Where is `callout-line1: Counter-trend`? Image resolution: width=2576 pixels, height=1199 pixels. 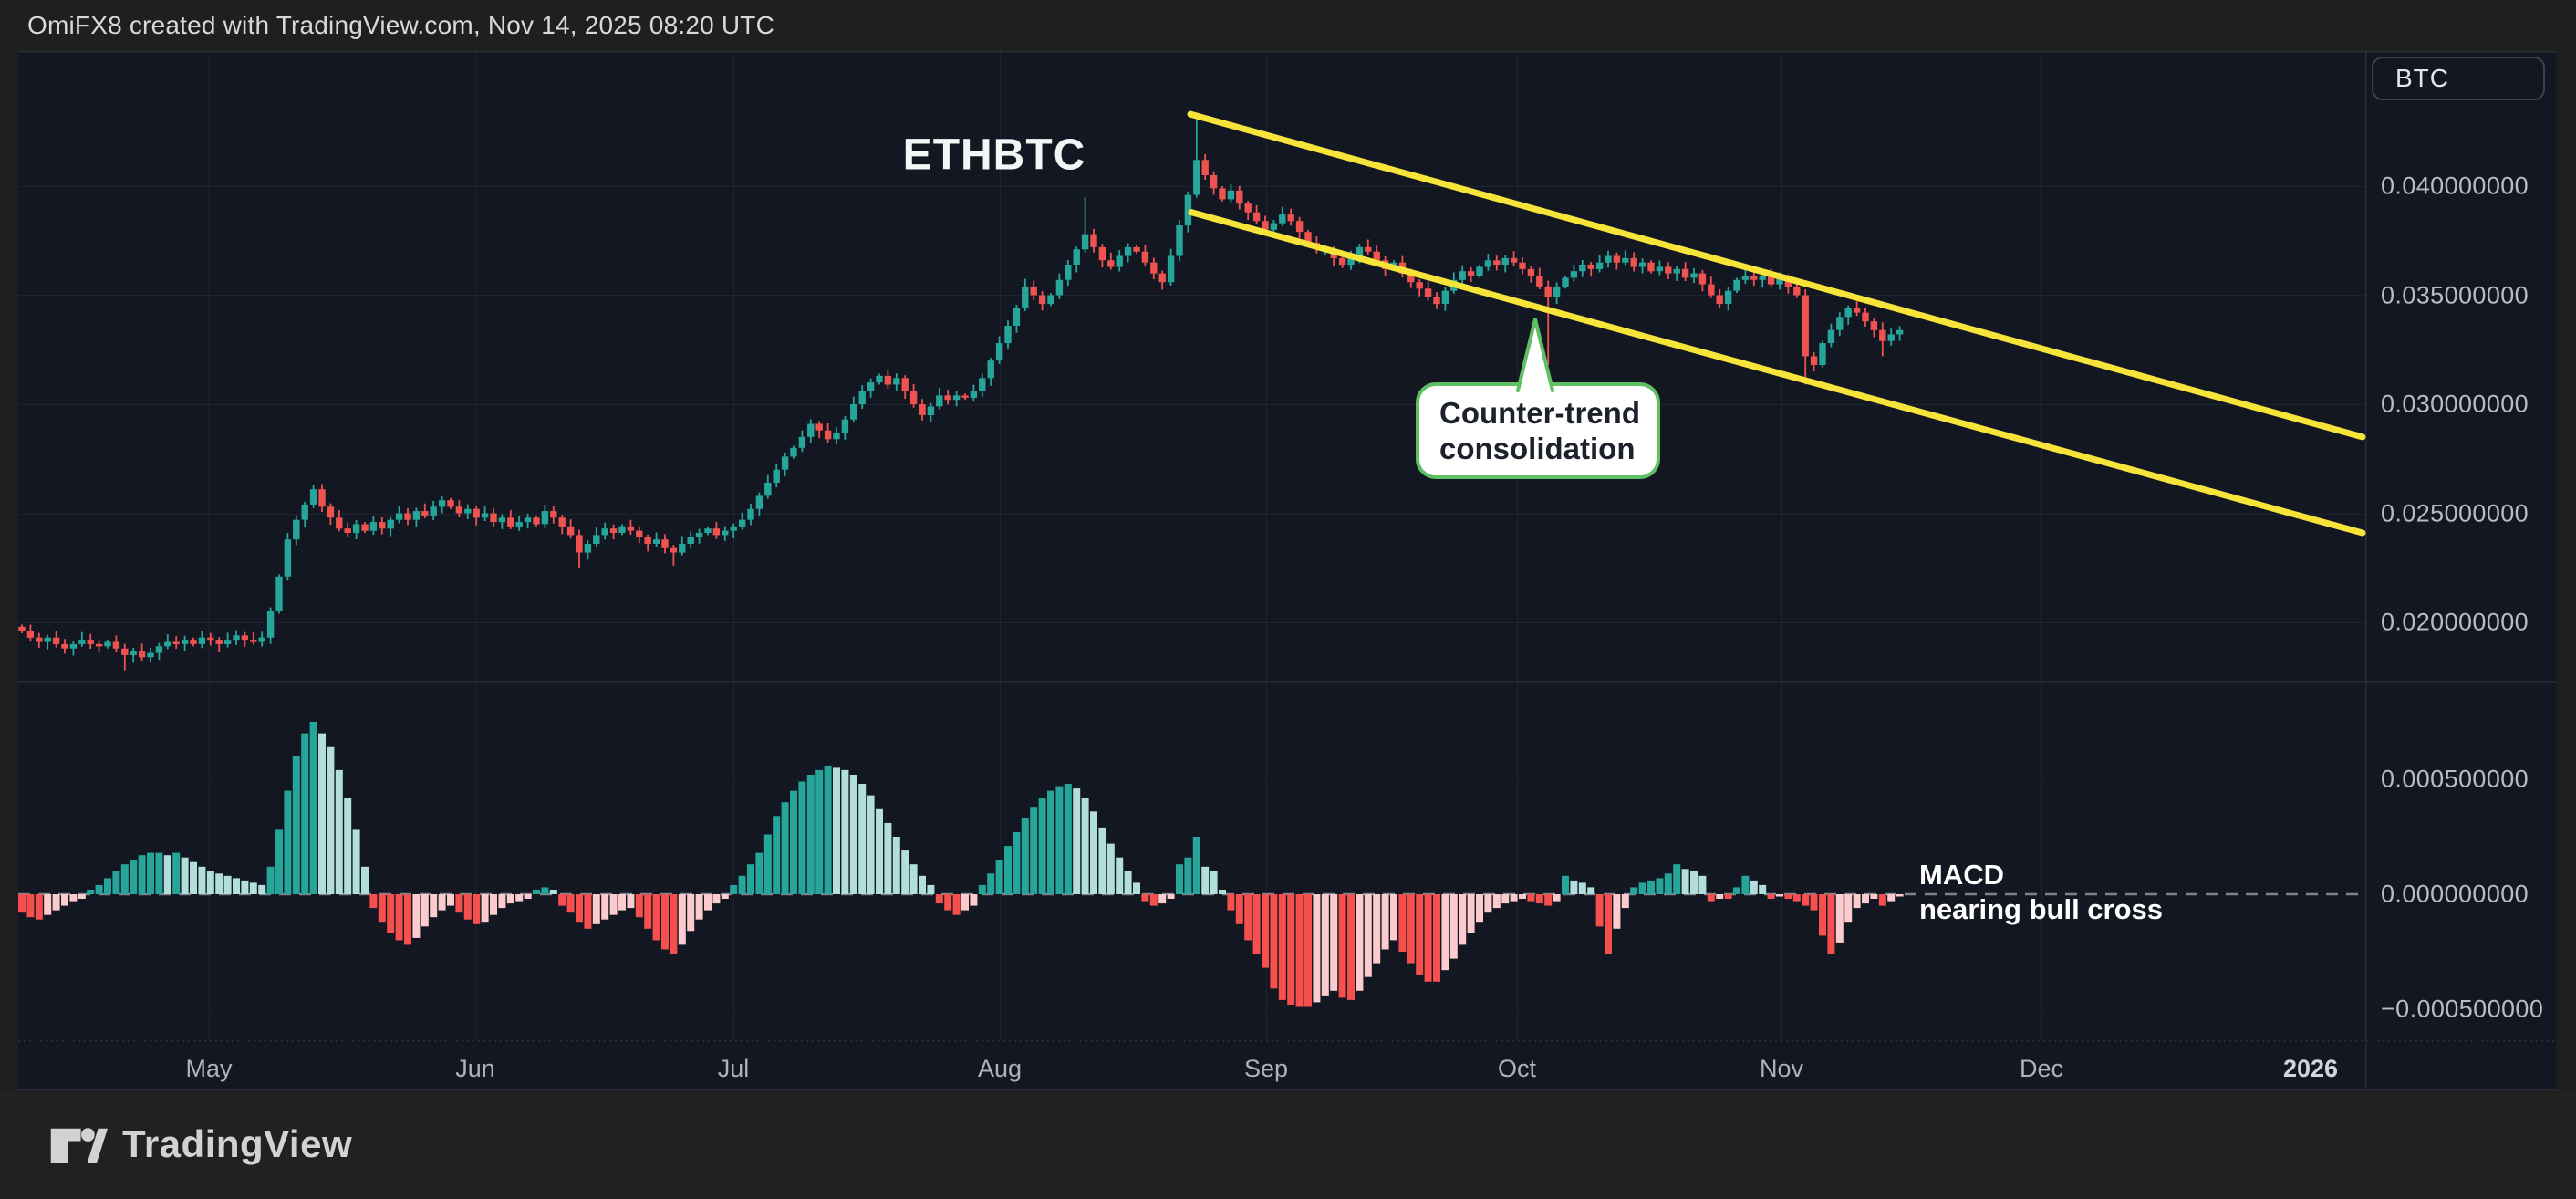 callout-line1: Counter-trend is located at coordinates (1539, 413).